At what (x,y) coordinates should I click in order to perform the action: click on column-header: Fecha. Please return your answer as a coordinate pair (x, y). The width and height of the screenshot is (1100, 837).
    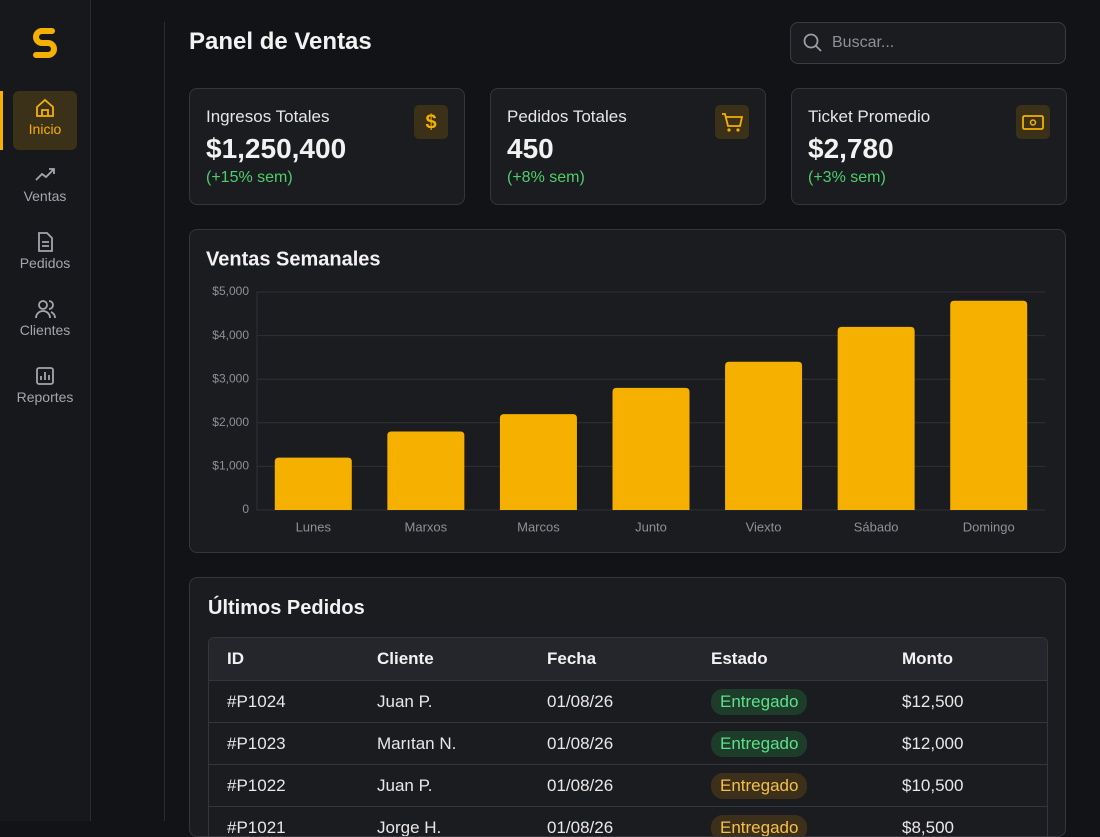
    Looking at the image, I should click on (611, 659).